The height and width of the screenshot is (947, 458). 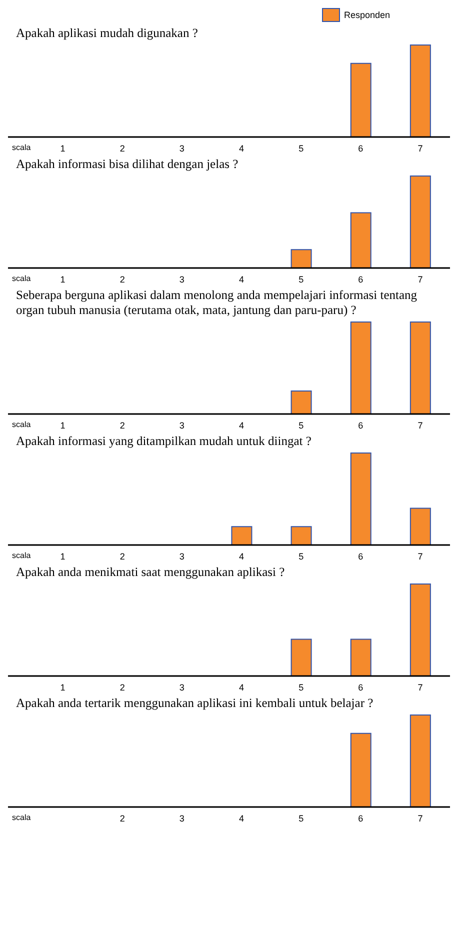 What do you see at coordinates (107, 33) in the screenshot?
I see `chart-title: Apakah aplikasi mudah digunakan ?` at bounding box center [107, 33].